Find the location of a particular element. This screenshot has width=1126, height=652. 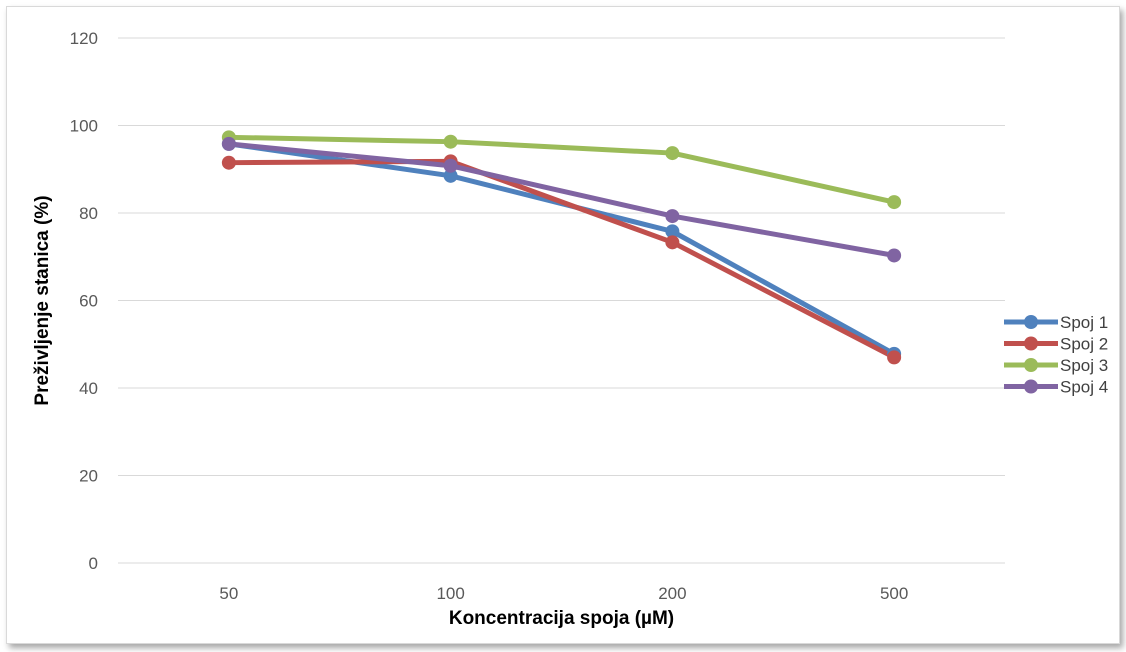

legend-item-2: Spoj 2 is located at coordinates (1056, 344).